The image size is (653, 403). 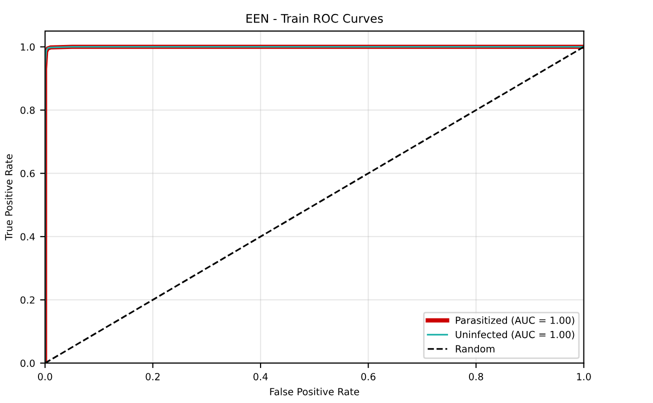 What do you see at coordinates (27, 300) in the screenshot?
I see `y-tick-label: 0.2` at bounding box center [27, 300].